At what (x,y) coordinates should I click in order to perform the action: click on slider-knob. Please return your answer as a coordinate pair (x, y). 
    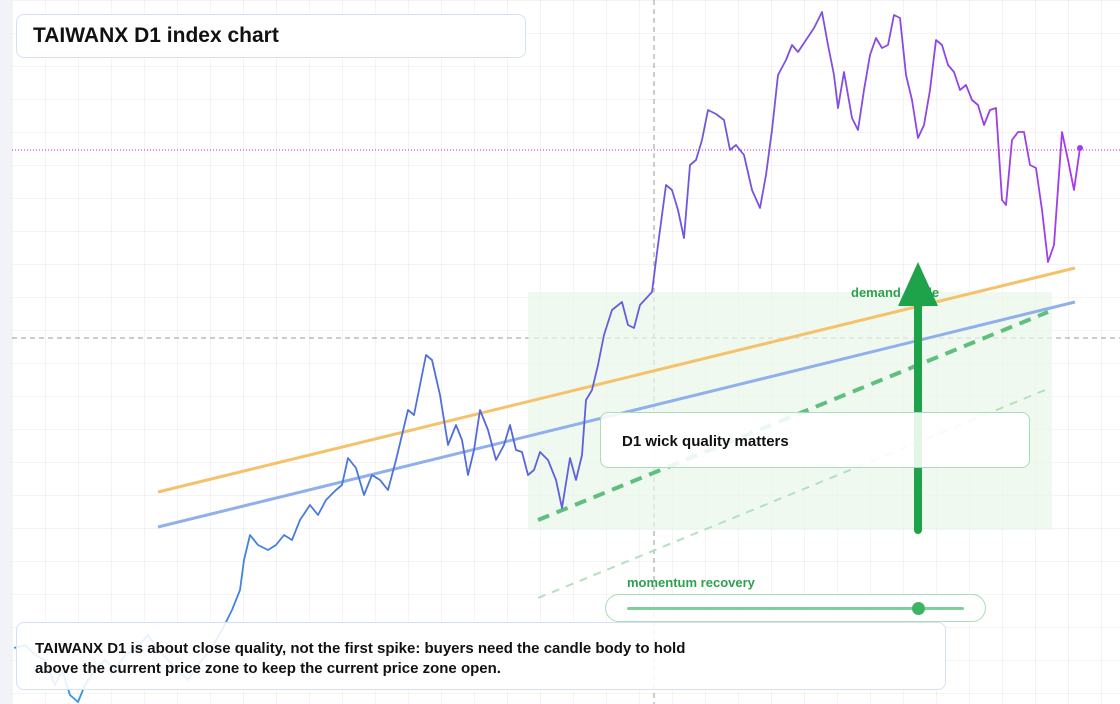
    Looking at the image, I should click on (918, 608).